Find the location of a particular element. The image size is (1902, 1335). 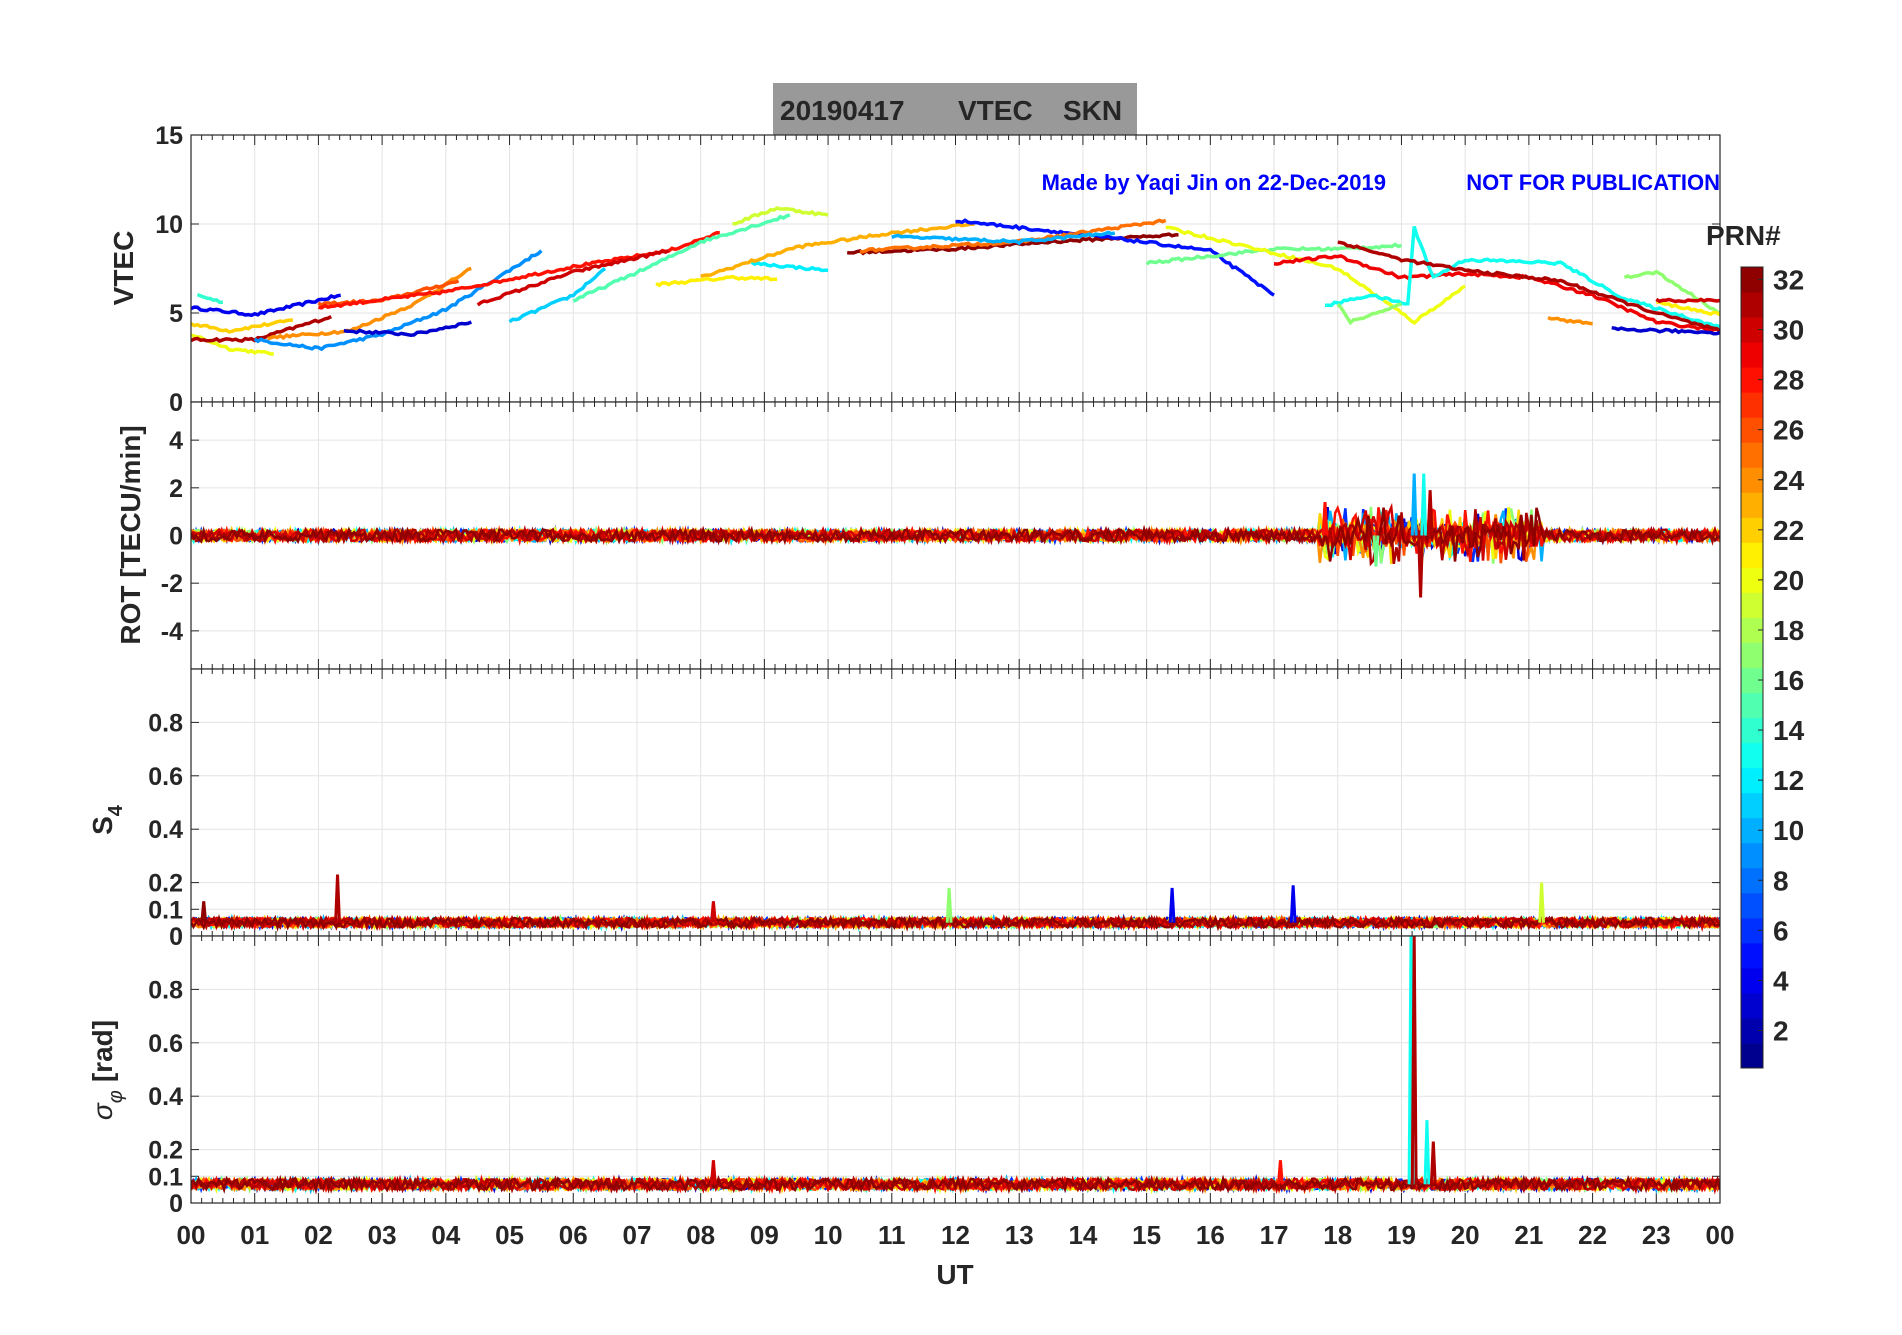

rot-y-tick-label: 0 is located at coordinates (176, 537).